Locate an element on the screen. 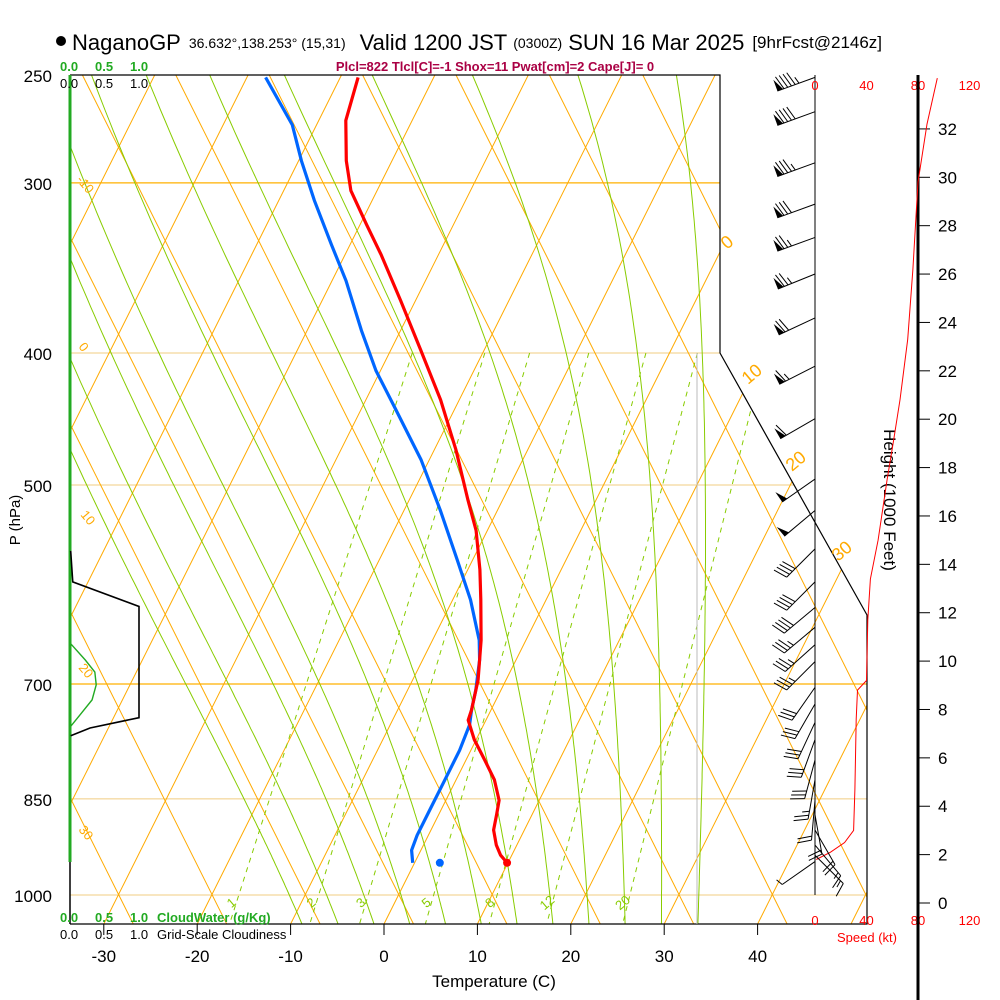 The height and width of the screenshot is (1000, 1000). wind-speed-profile is located at coordinates (877, 468).